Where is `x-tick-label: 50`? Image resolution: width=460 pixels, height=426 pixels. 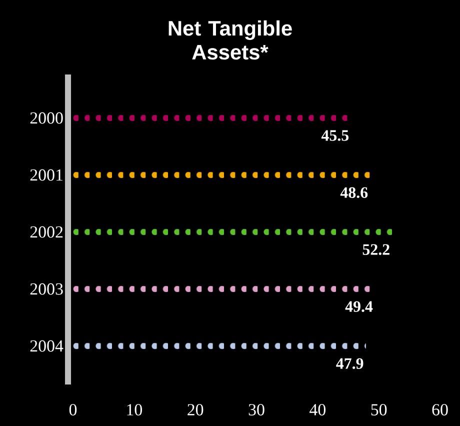
x-tick-label: 50 is located at coordinates (379, 410).